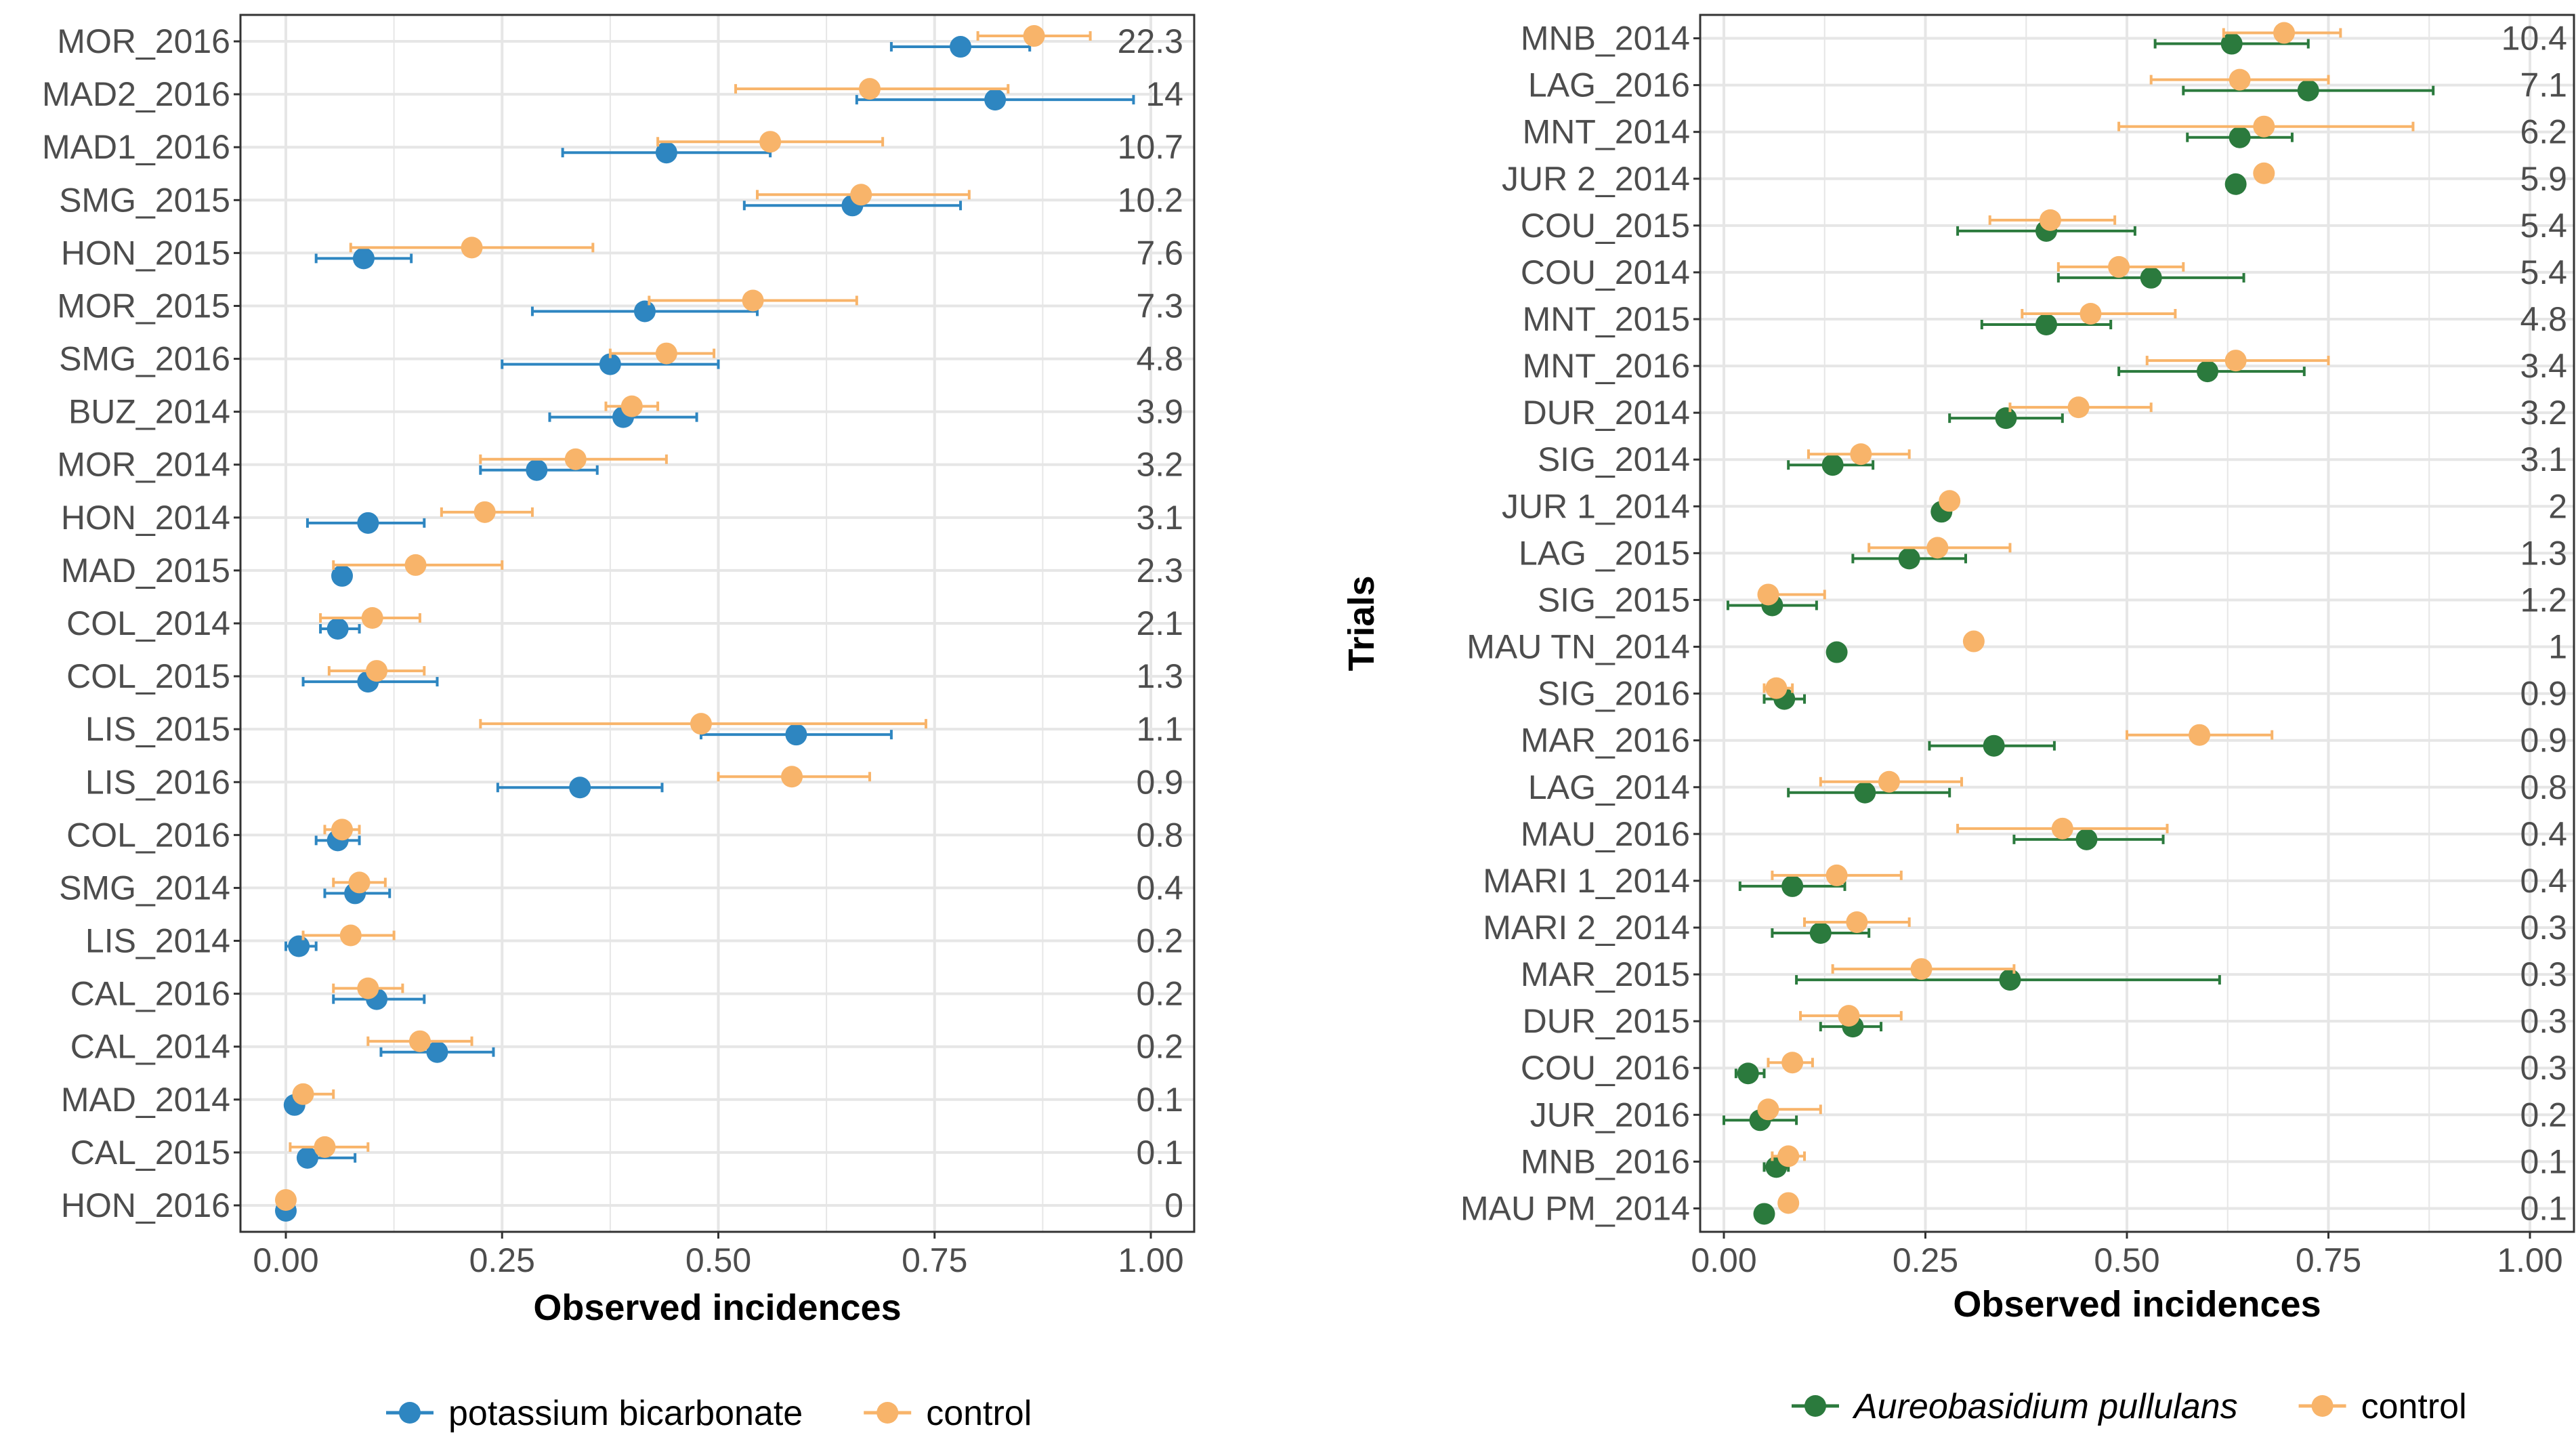 The width and height of the screenshot is (2576, 1450). What do you see at coordinates (144, 359) in the screenshot?
I see `category-label: SMG_2016` at bounding box center [144, 359].